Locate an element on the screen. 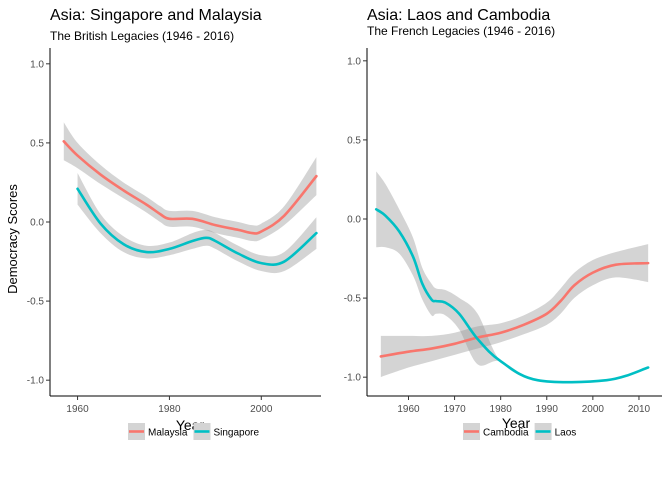 Image resolution: width=672 pixels, height=480 pixels. x-axis-label: Year is located at coordinates (516, 423).